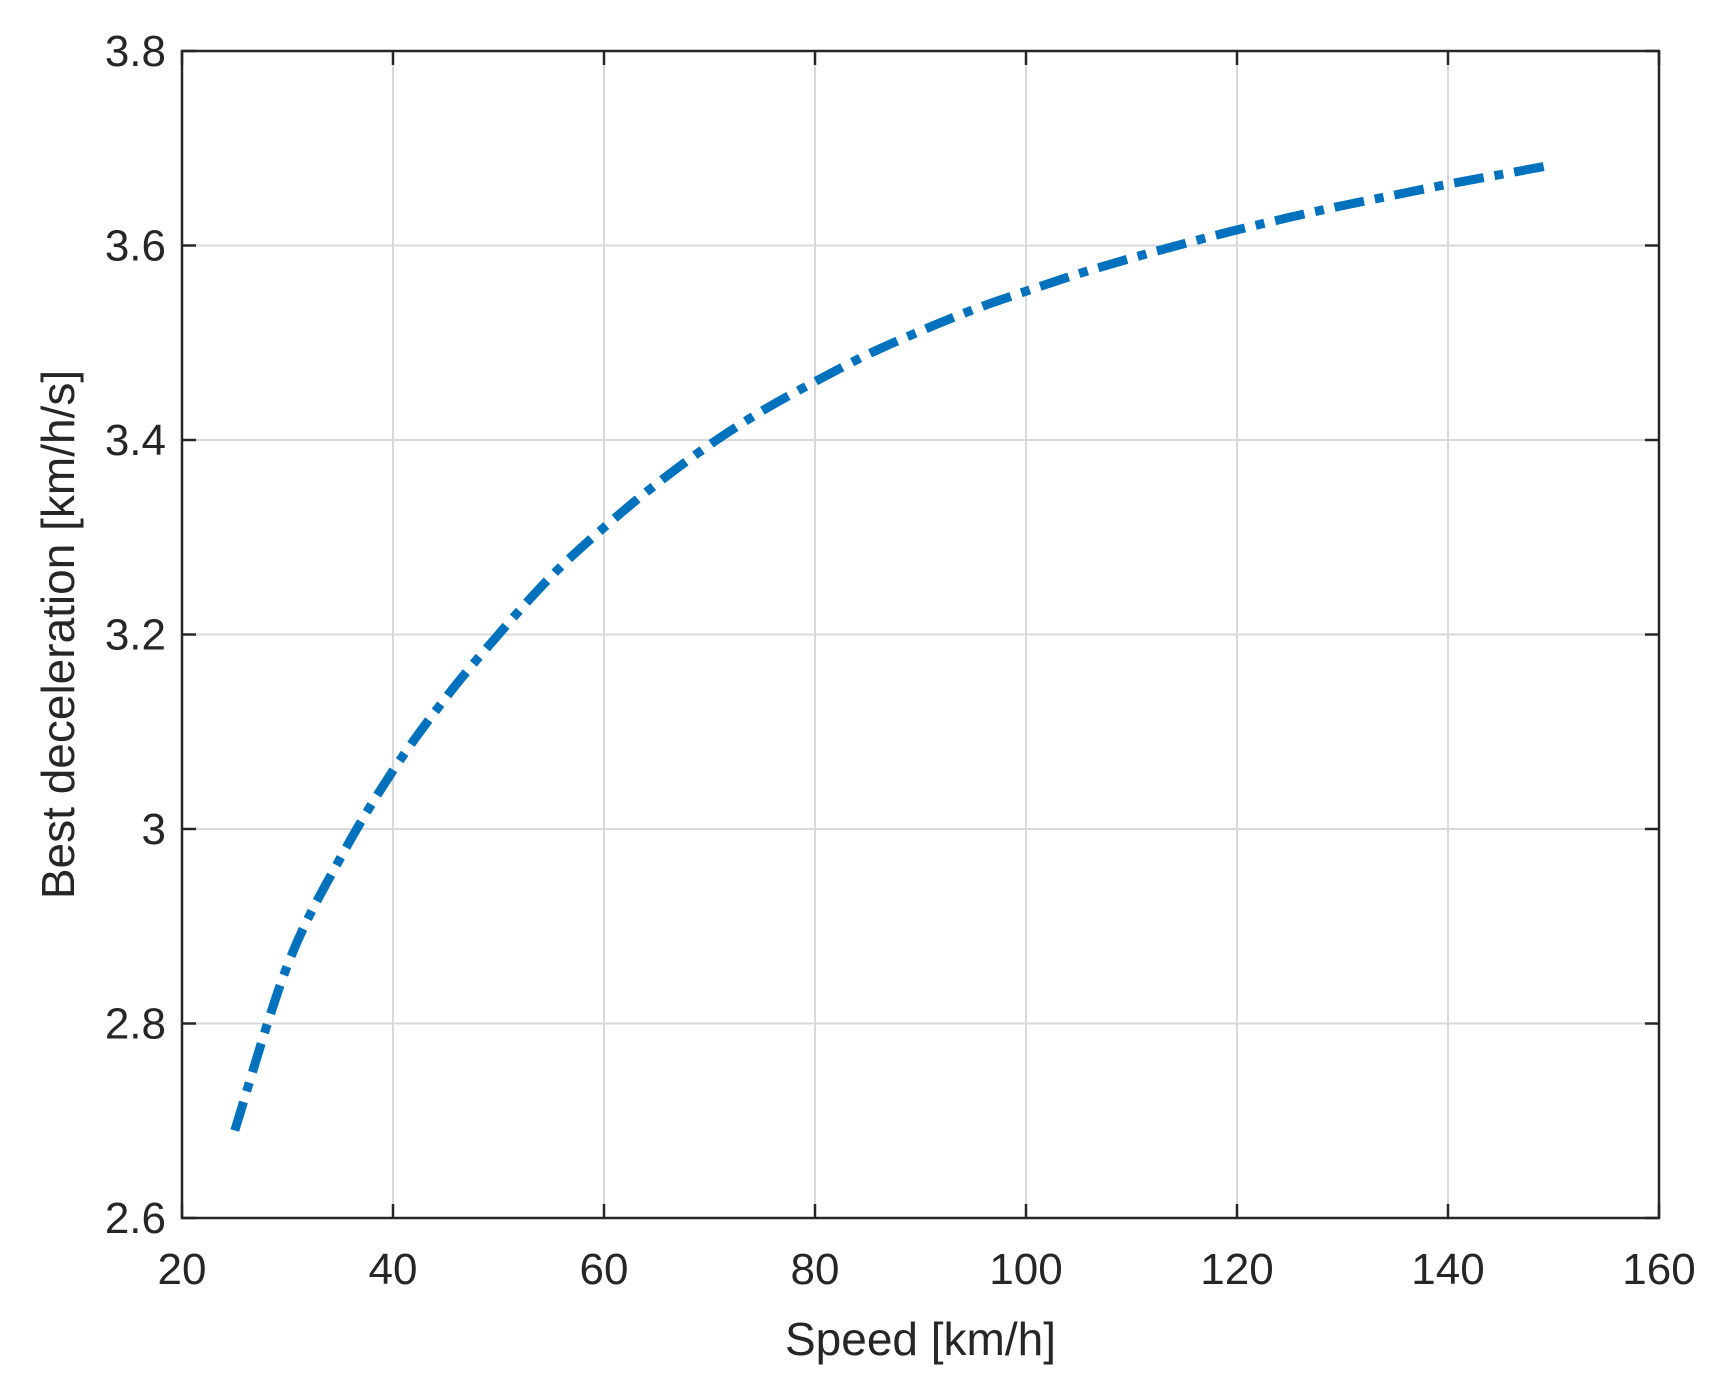  I want to click on x-tick-label: 120, so click(1236, 1269).